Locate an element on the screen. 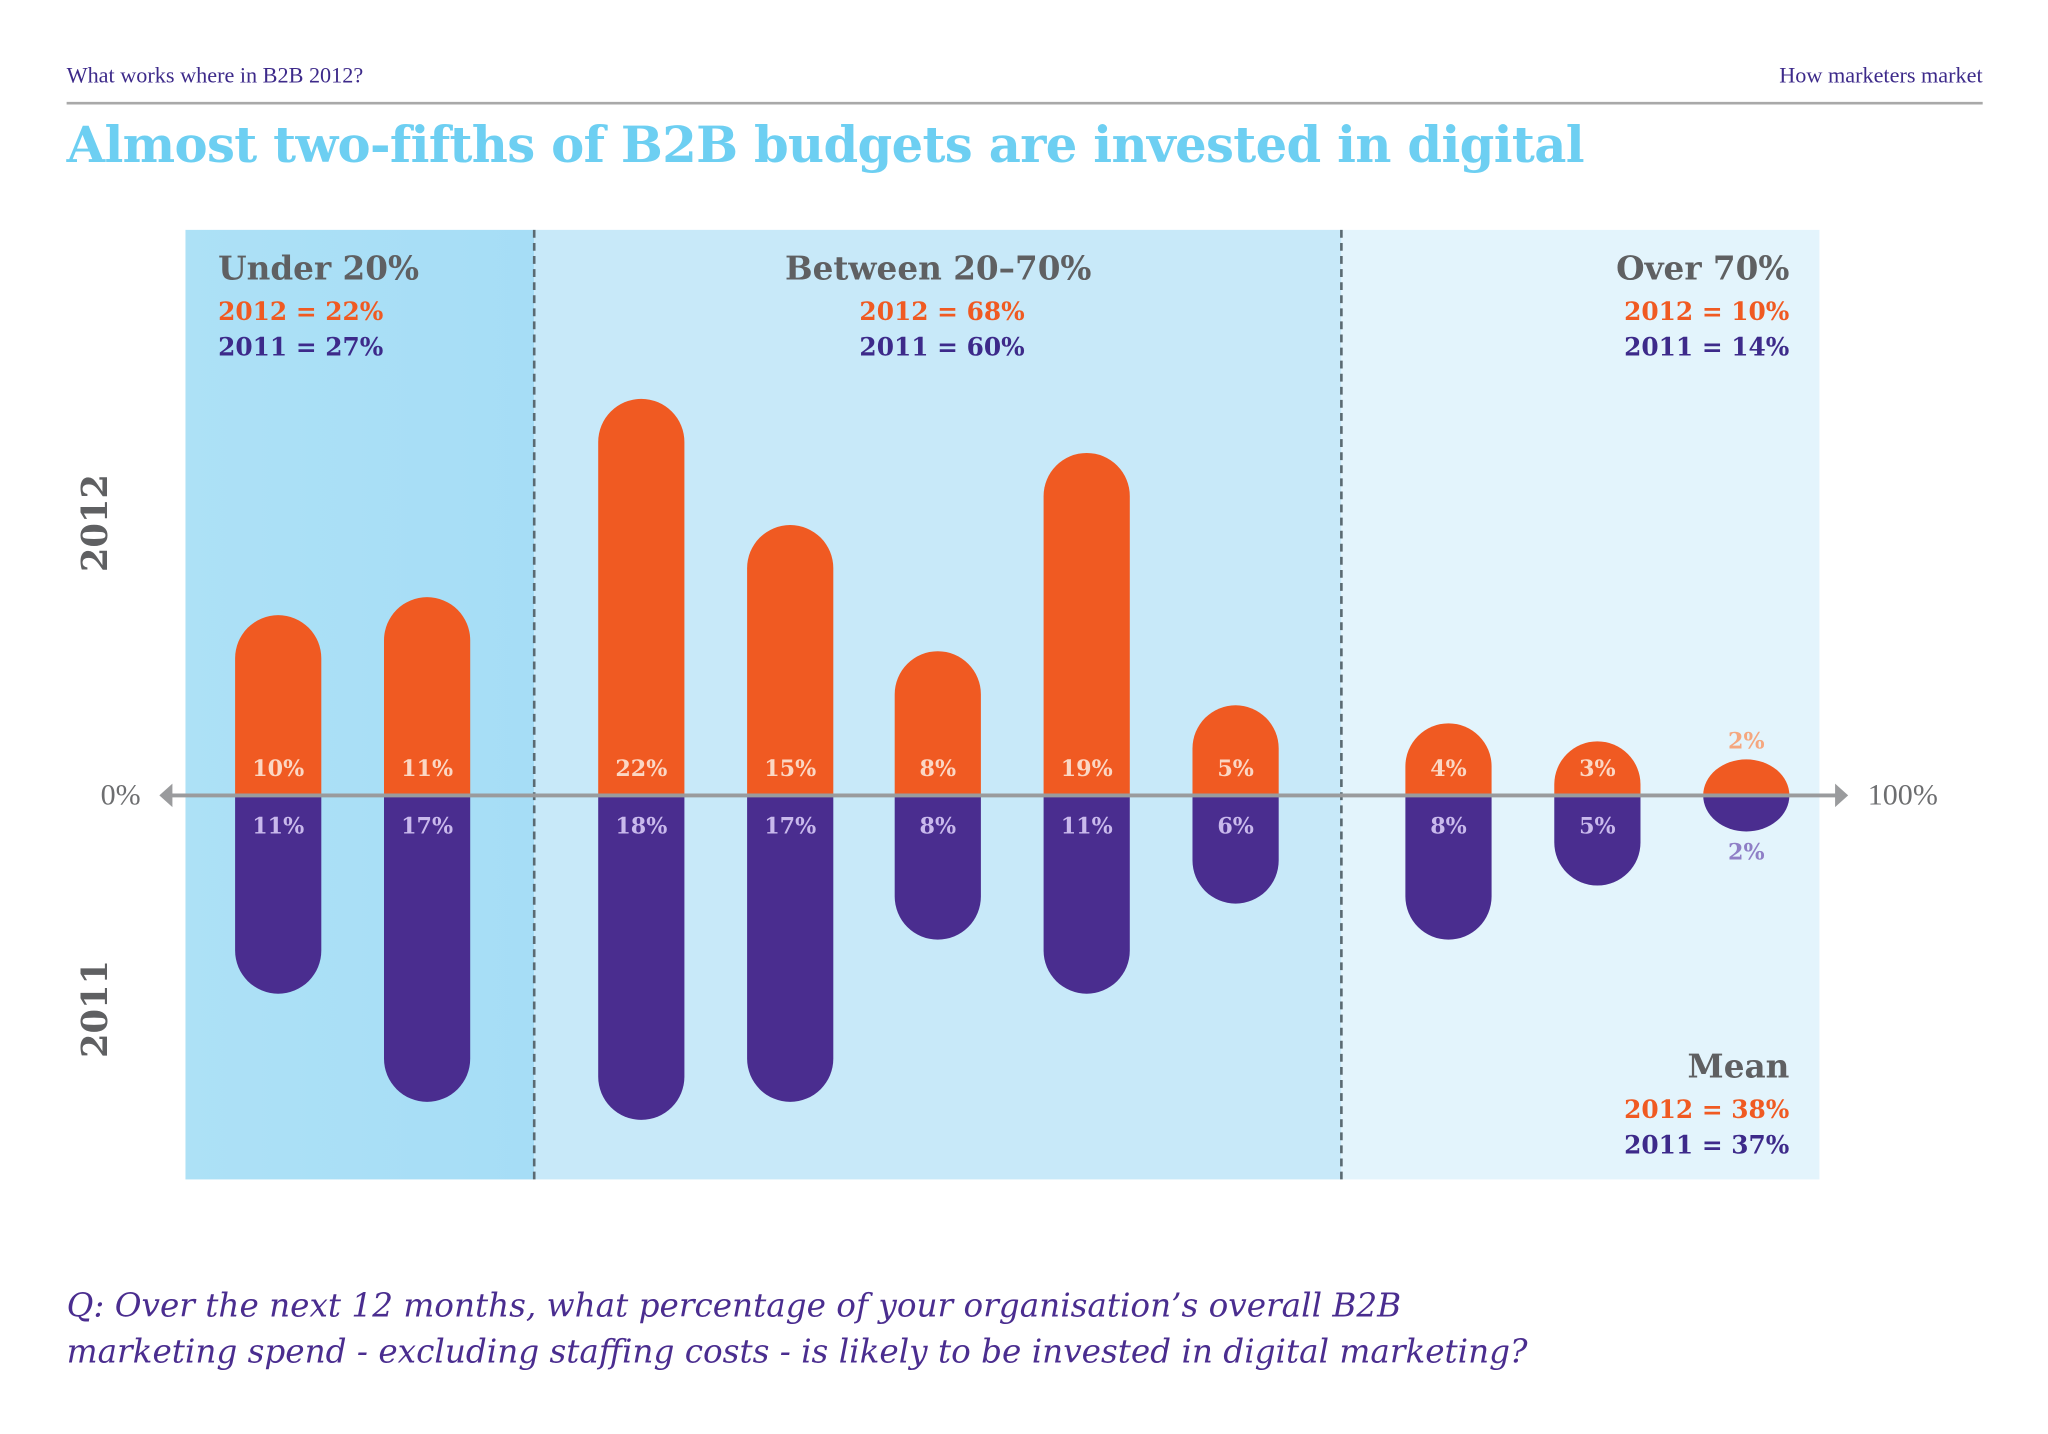  data-label-2012: 10% is located at coordinates (278, 769).